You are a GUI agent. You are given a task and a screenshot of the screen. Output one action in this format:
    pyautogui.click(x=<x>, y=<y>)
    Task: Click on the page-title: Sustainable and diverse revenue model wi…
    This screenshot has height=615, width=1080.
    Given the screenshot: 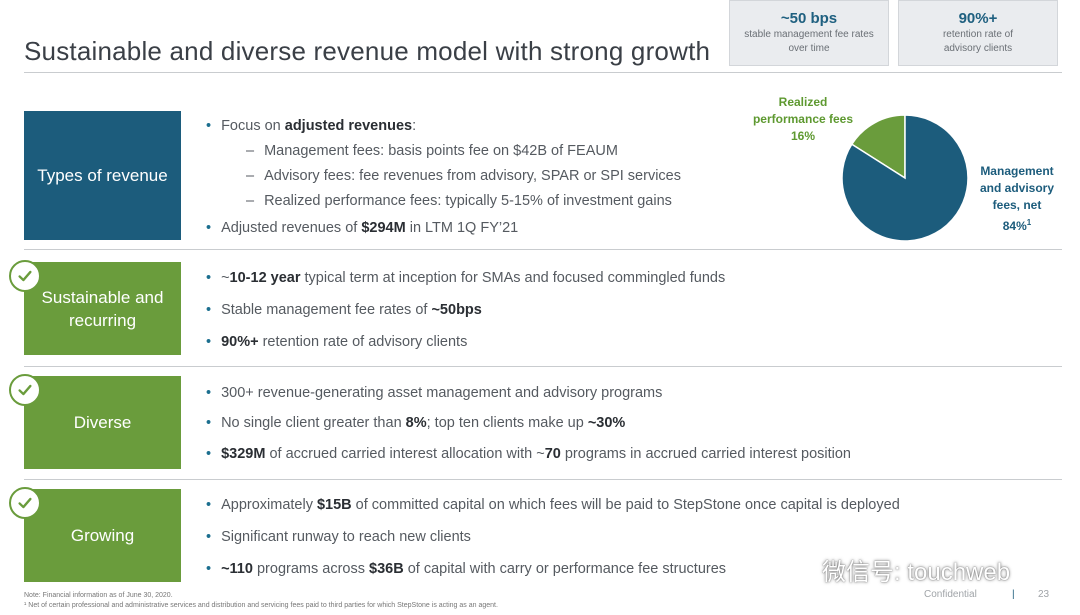 What is the action you would take?
    pyautogui.click(x=367, y=51)
    